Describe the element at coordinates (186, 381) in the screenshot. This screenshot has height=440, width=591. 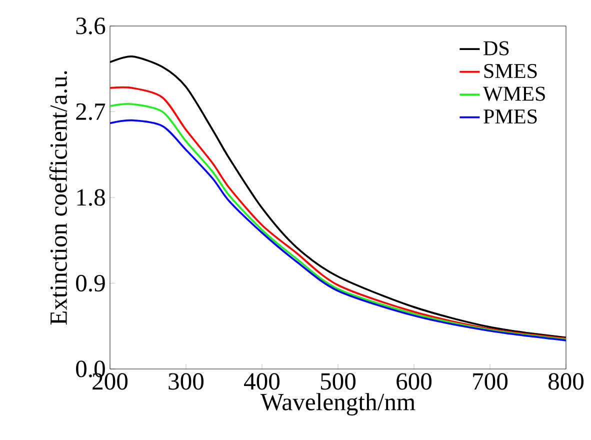
I see `x-tick-label: 300` at that location.